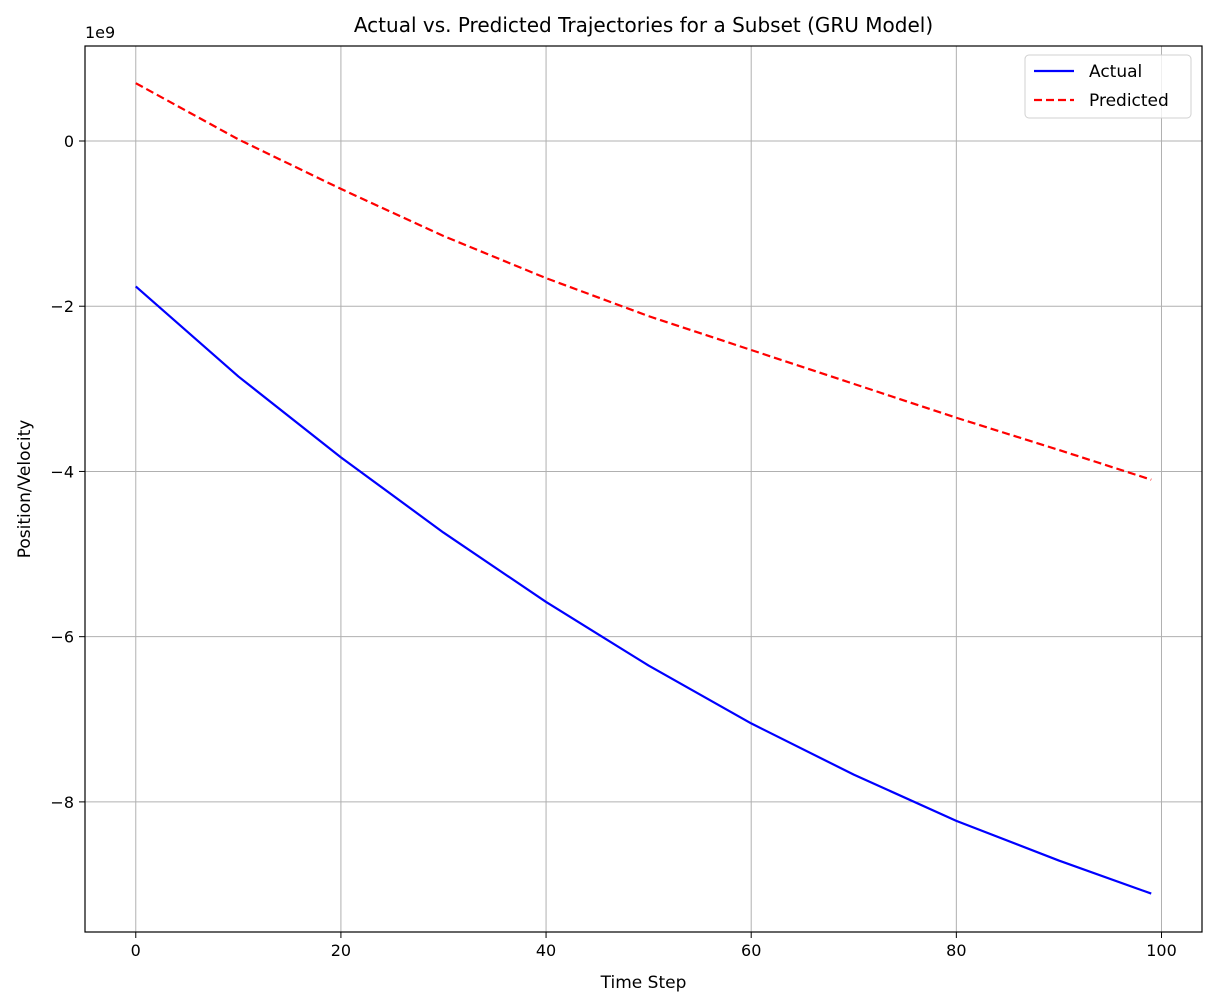  What do you see at coordinates (69, 141) in the screenshot?
I see `y-tick-label: 0` at bounding box center [69, 141].